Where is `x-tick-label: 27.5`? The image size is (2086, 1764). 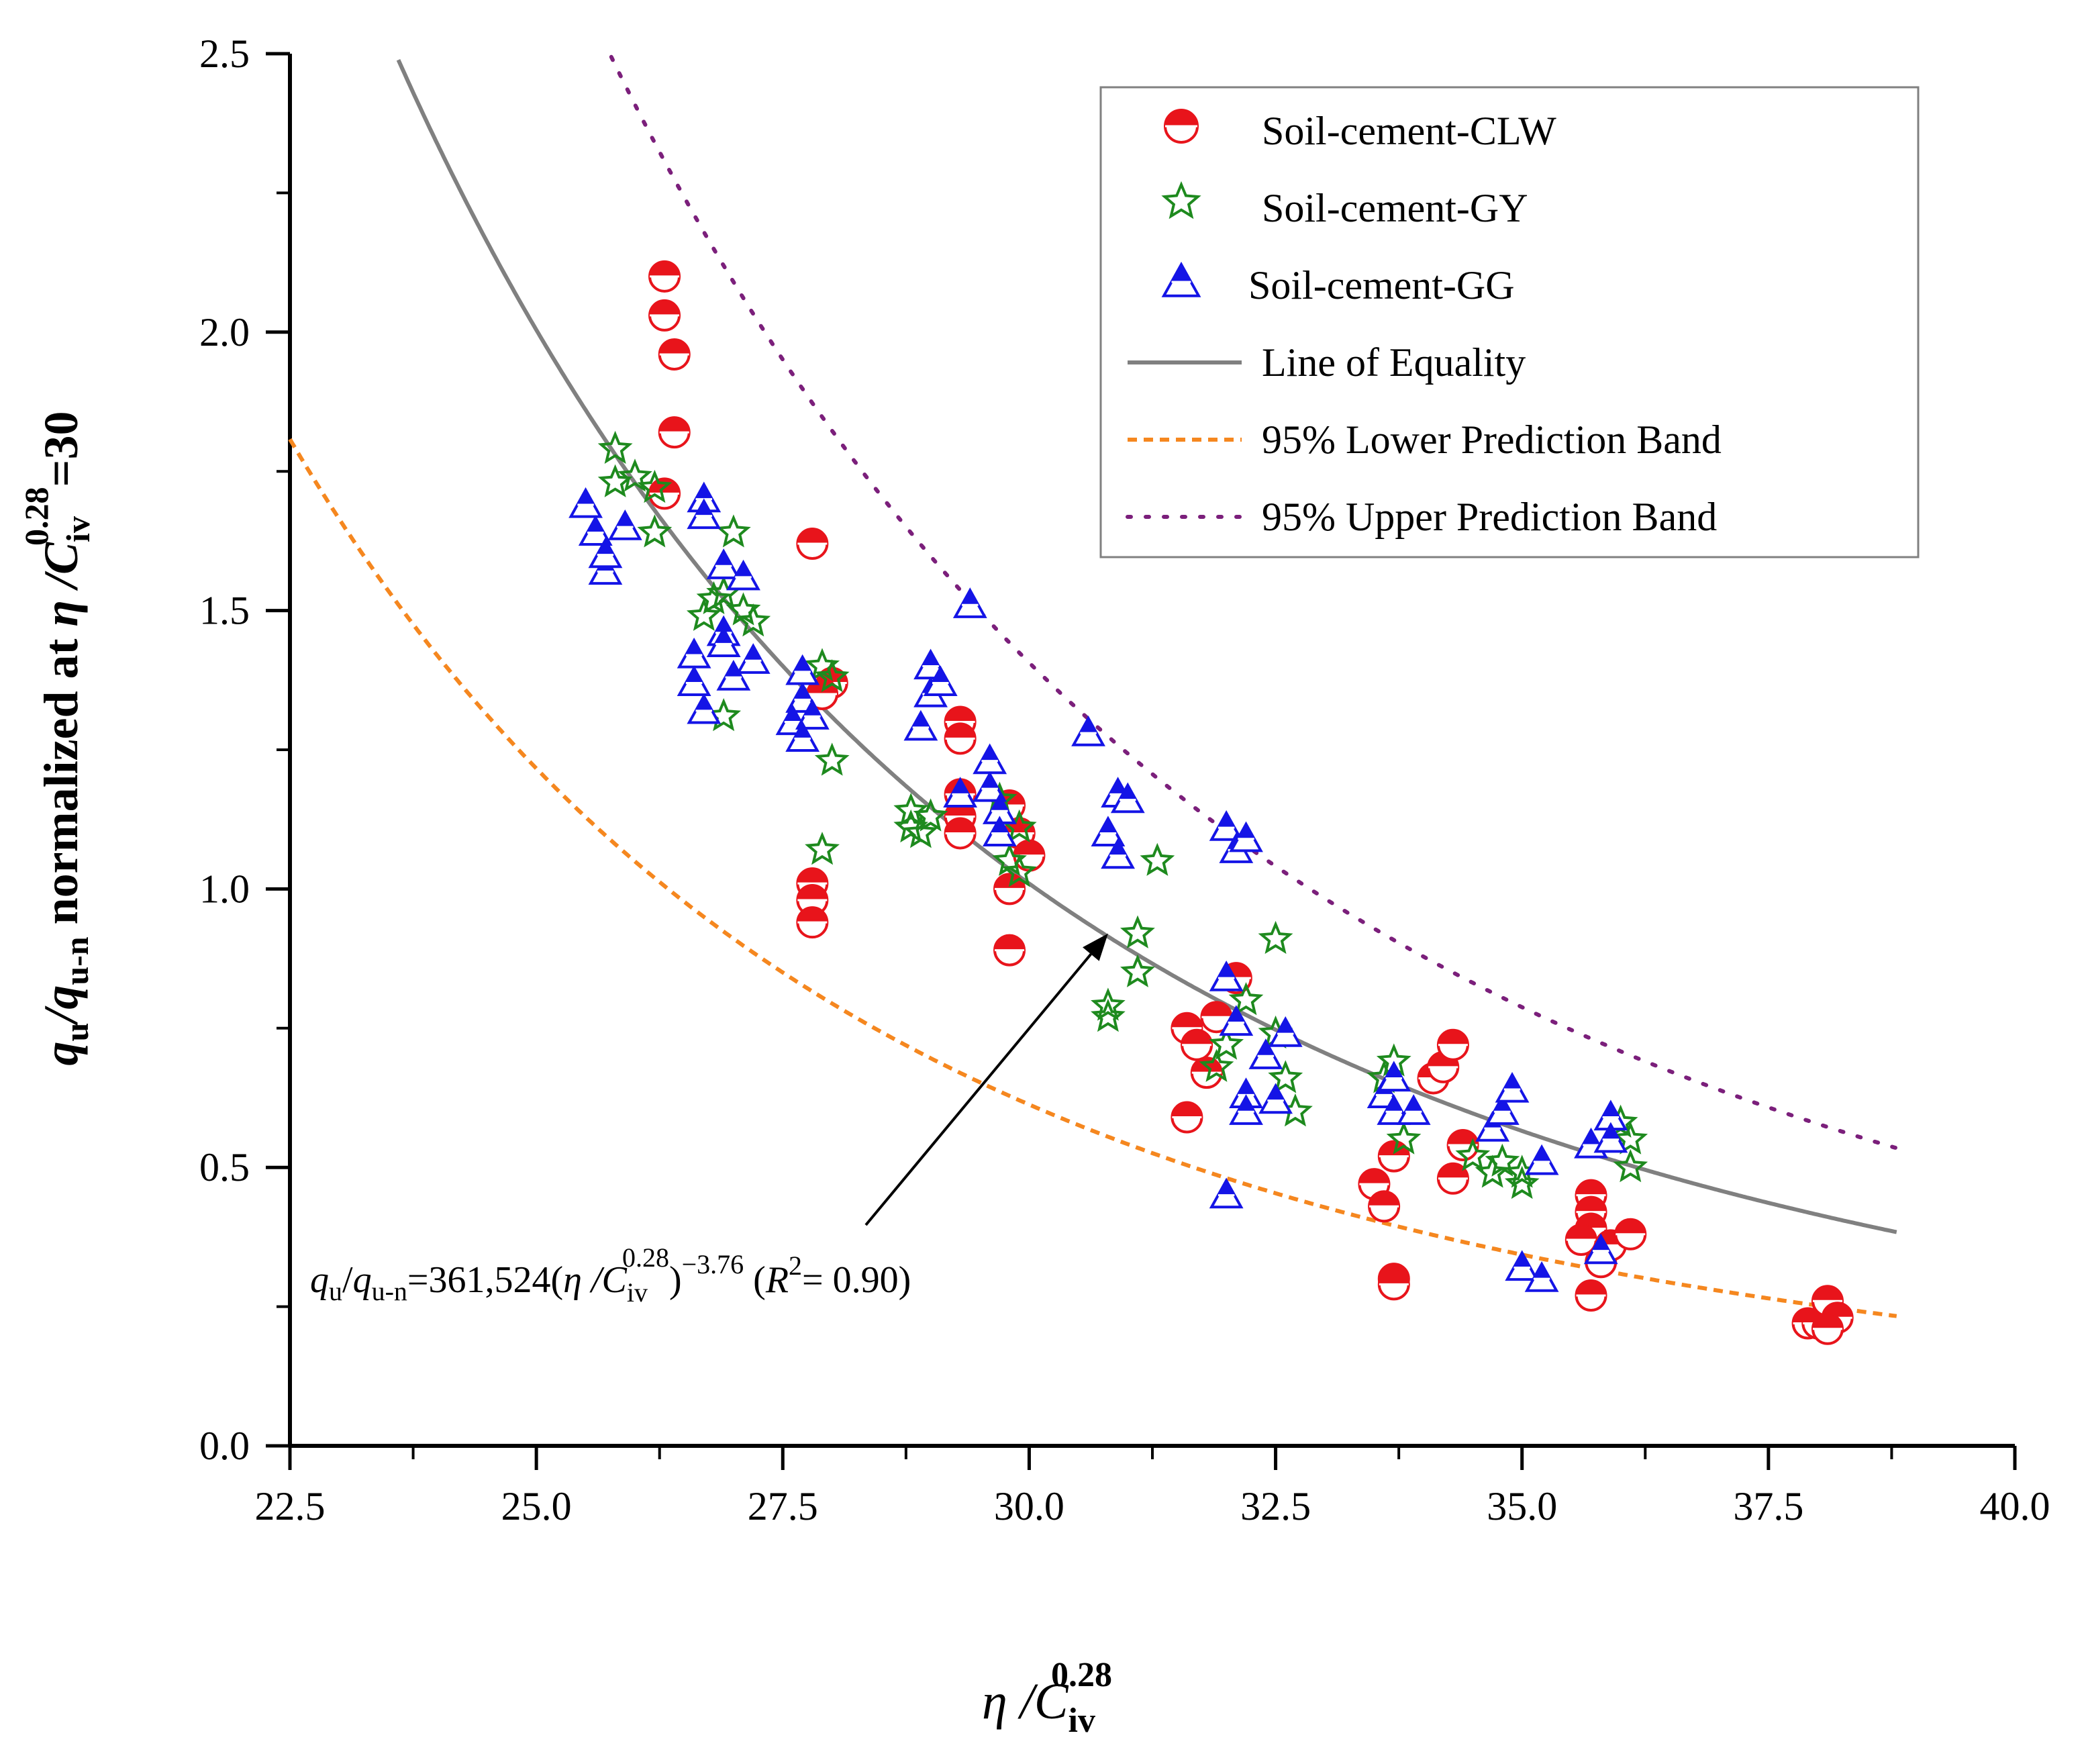
x-tick-label: 27.5 is located at coordinates (783, 1506).